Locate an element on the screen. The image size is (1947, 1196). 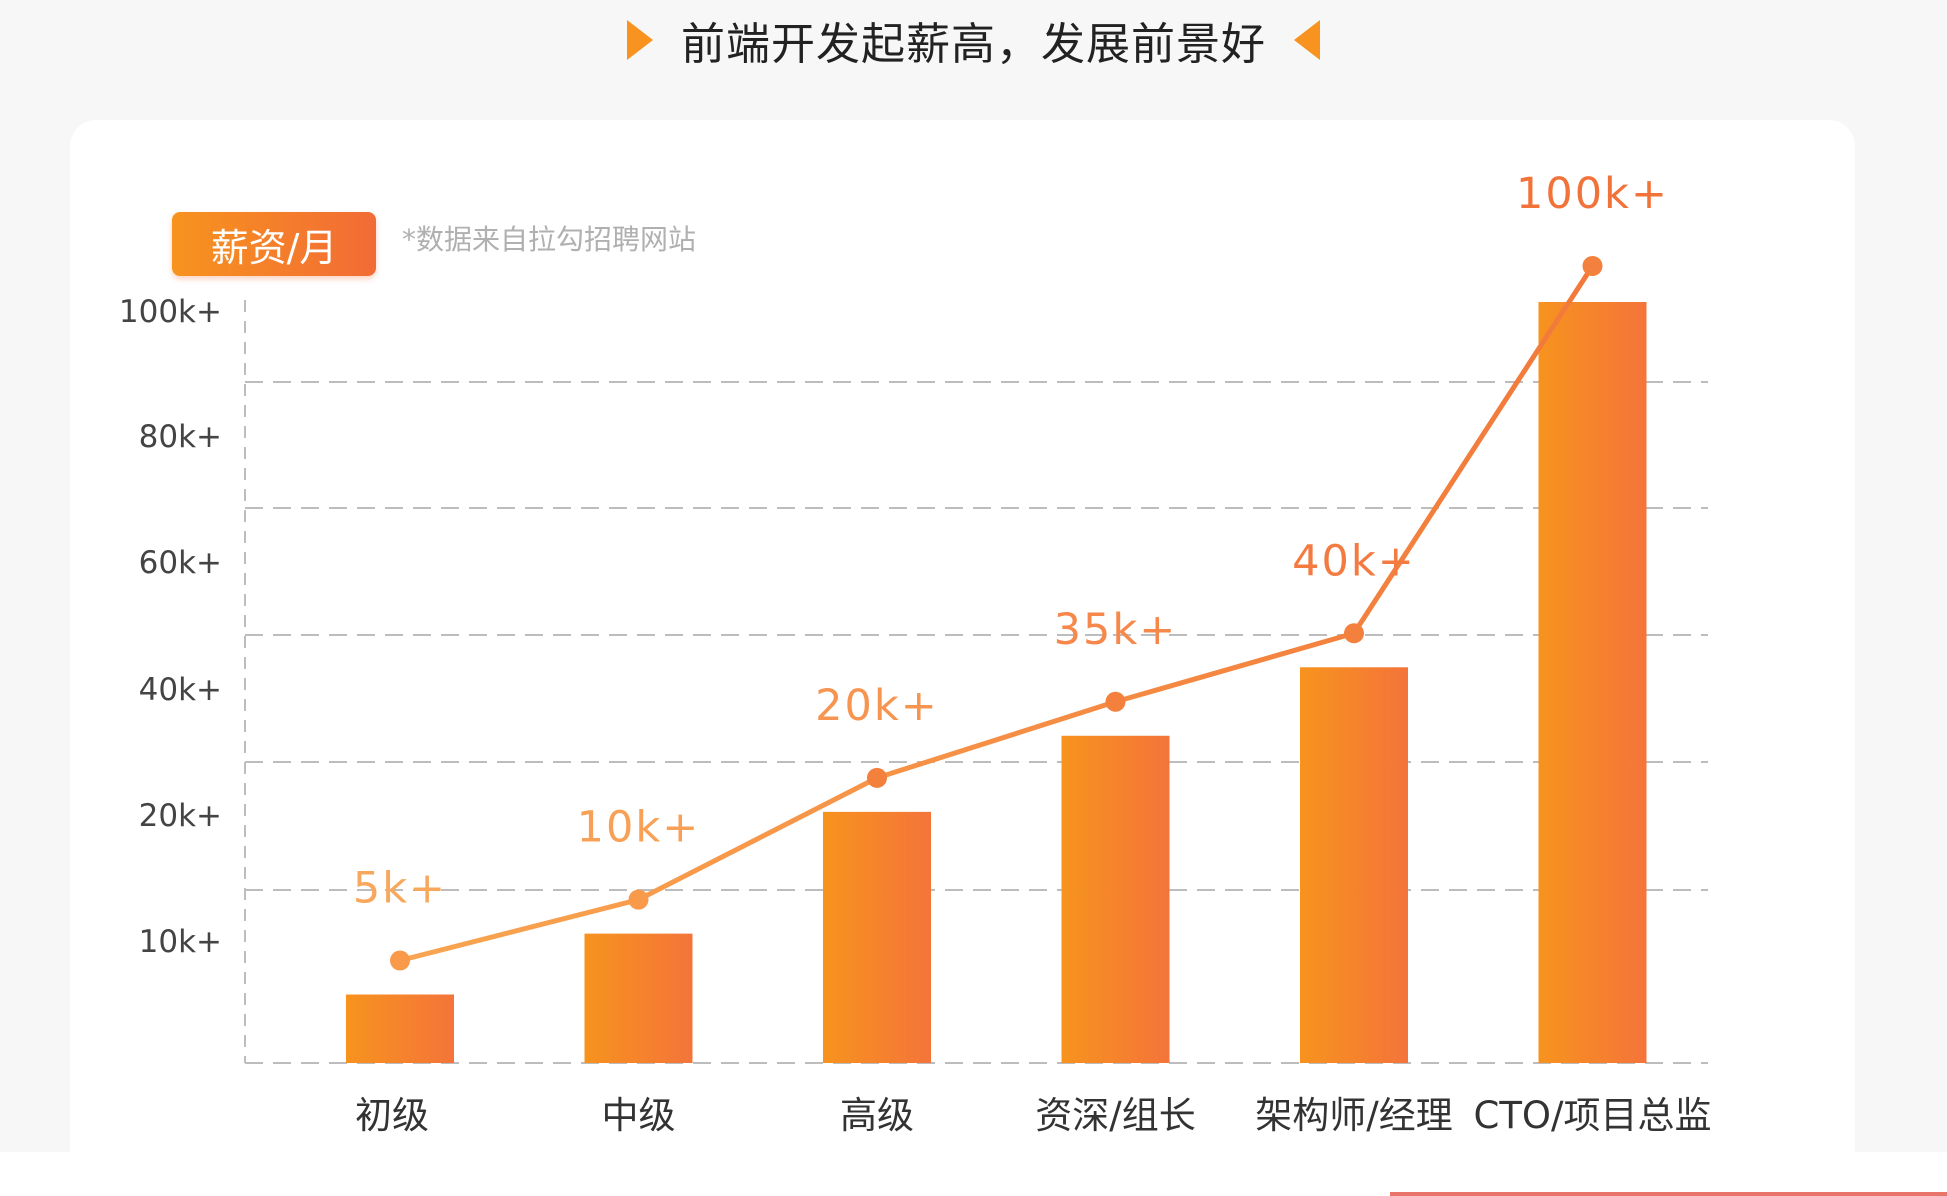
x-tick-label: CTO/项目总监 is located at coordinates (1592, 1115).